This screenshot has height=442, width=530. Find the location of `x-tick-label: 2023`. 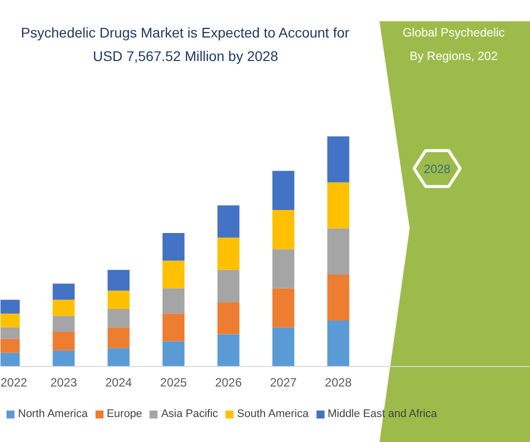

x-tick-label: 2023 is located at coordinates (64, 383).